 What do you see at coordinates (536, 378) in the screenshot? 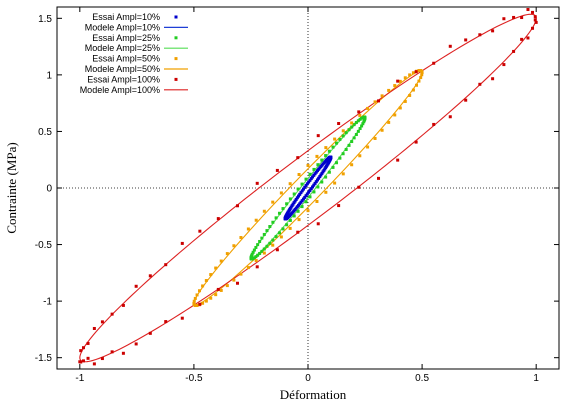
I see `x-tick-label: 1` at bounding box center [536, 378].